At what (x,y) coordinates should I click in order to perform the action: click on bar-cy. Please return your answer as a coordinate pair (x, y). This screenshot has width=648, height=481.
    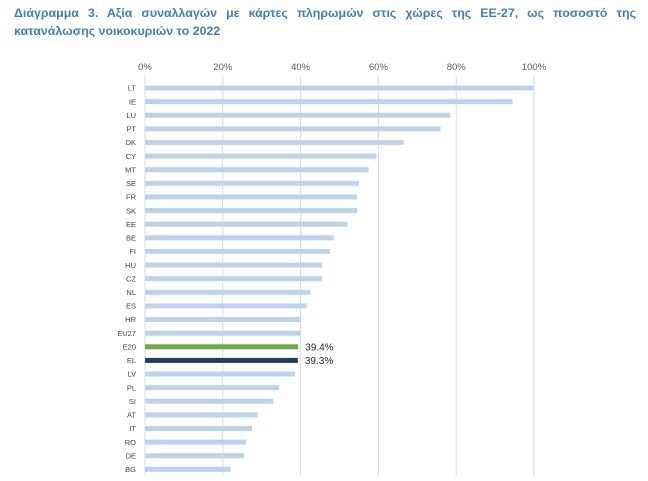
    Looking at the image, I should click on (261, 156).